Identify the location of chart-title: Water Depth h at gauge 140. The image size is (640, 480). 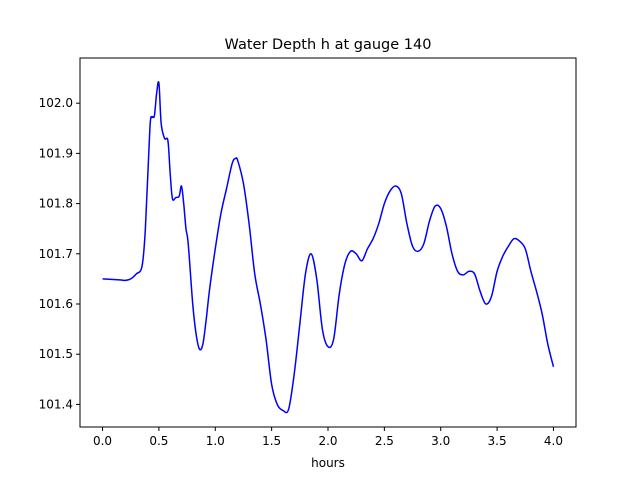
(328, 45).